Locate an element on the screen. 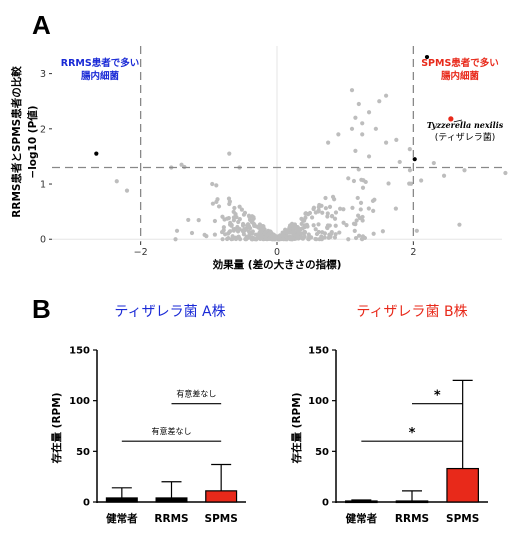 Image resolution: width=520 pixels, height=550 pixels. x-tick-label: 2 is located at coordinates (413, 252).